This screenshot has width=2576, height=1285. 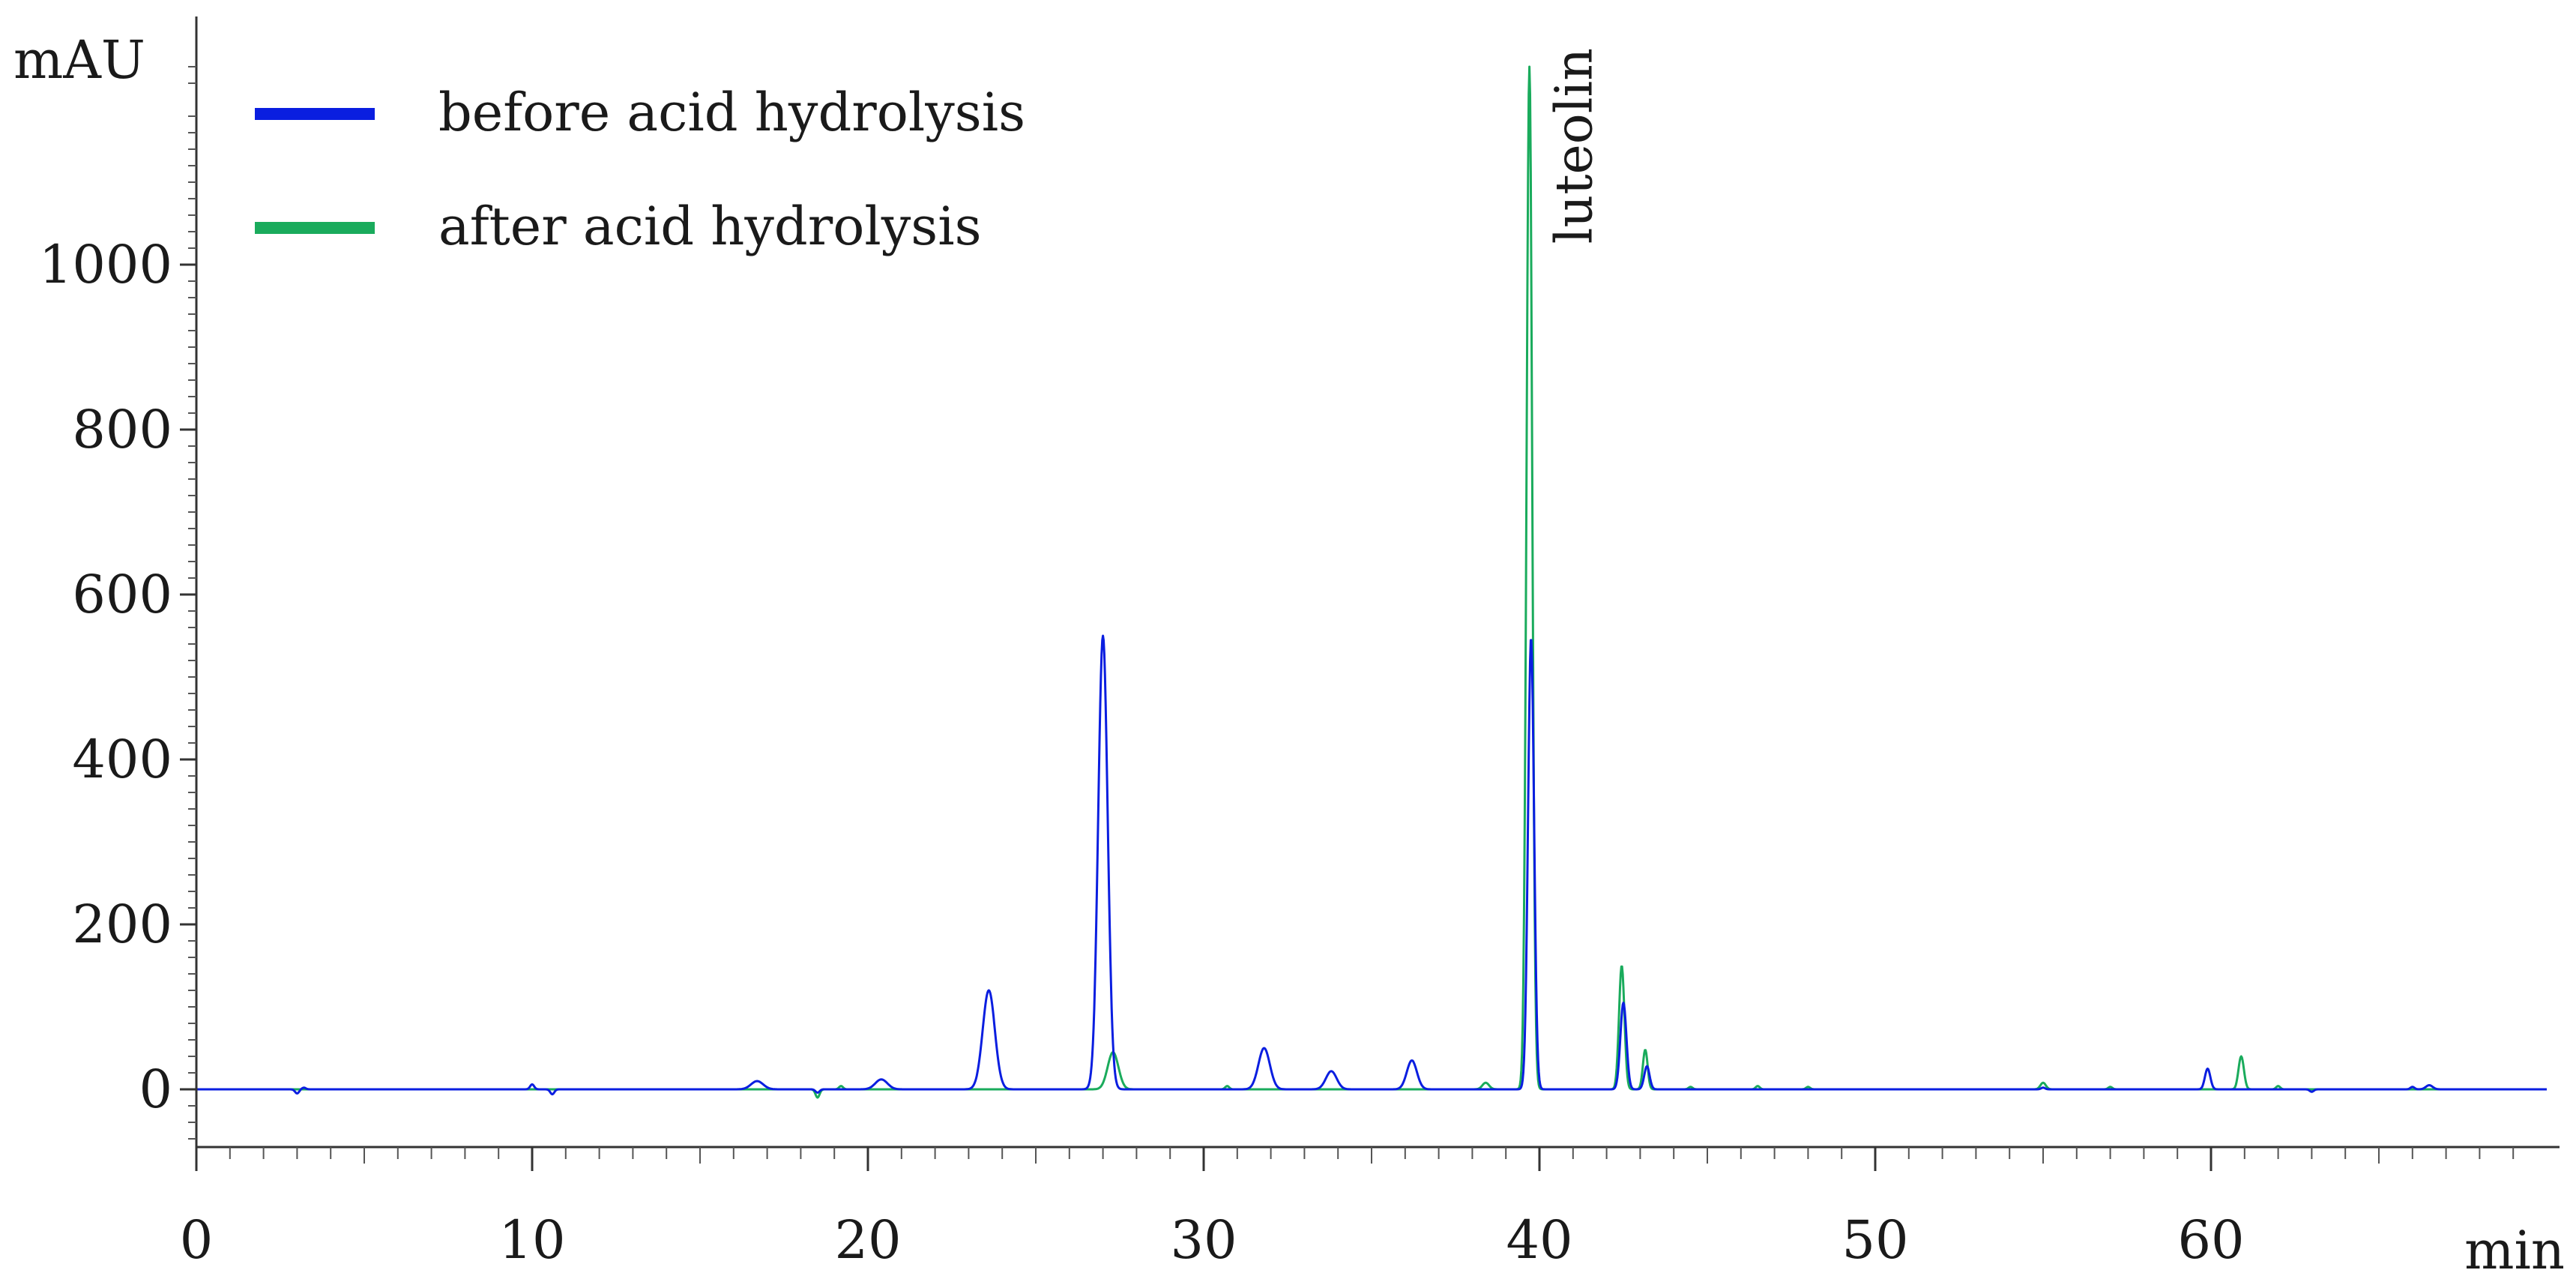 I want to click on x-tick-label: 60, so click(x=2210, y=1240).